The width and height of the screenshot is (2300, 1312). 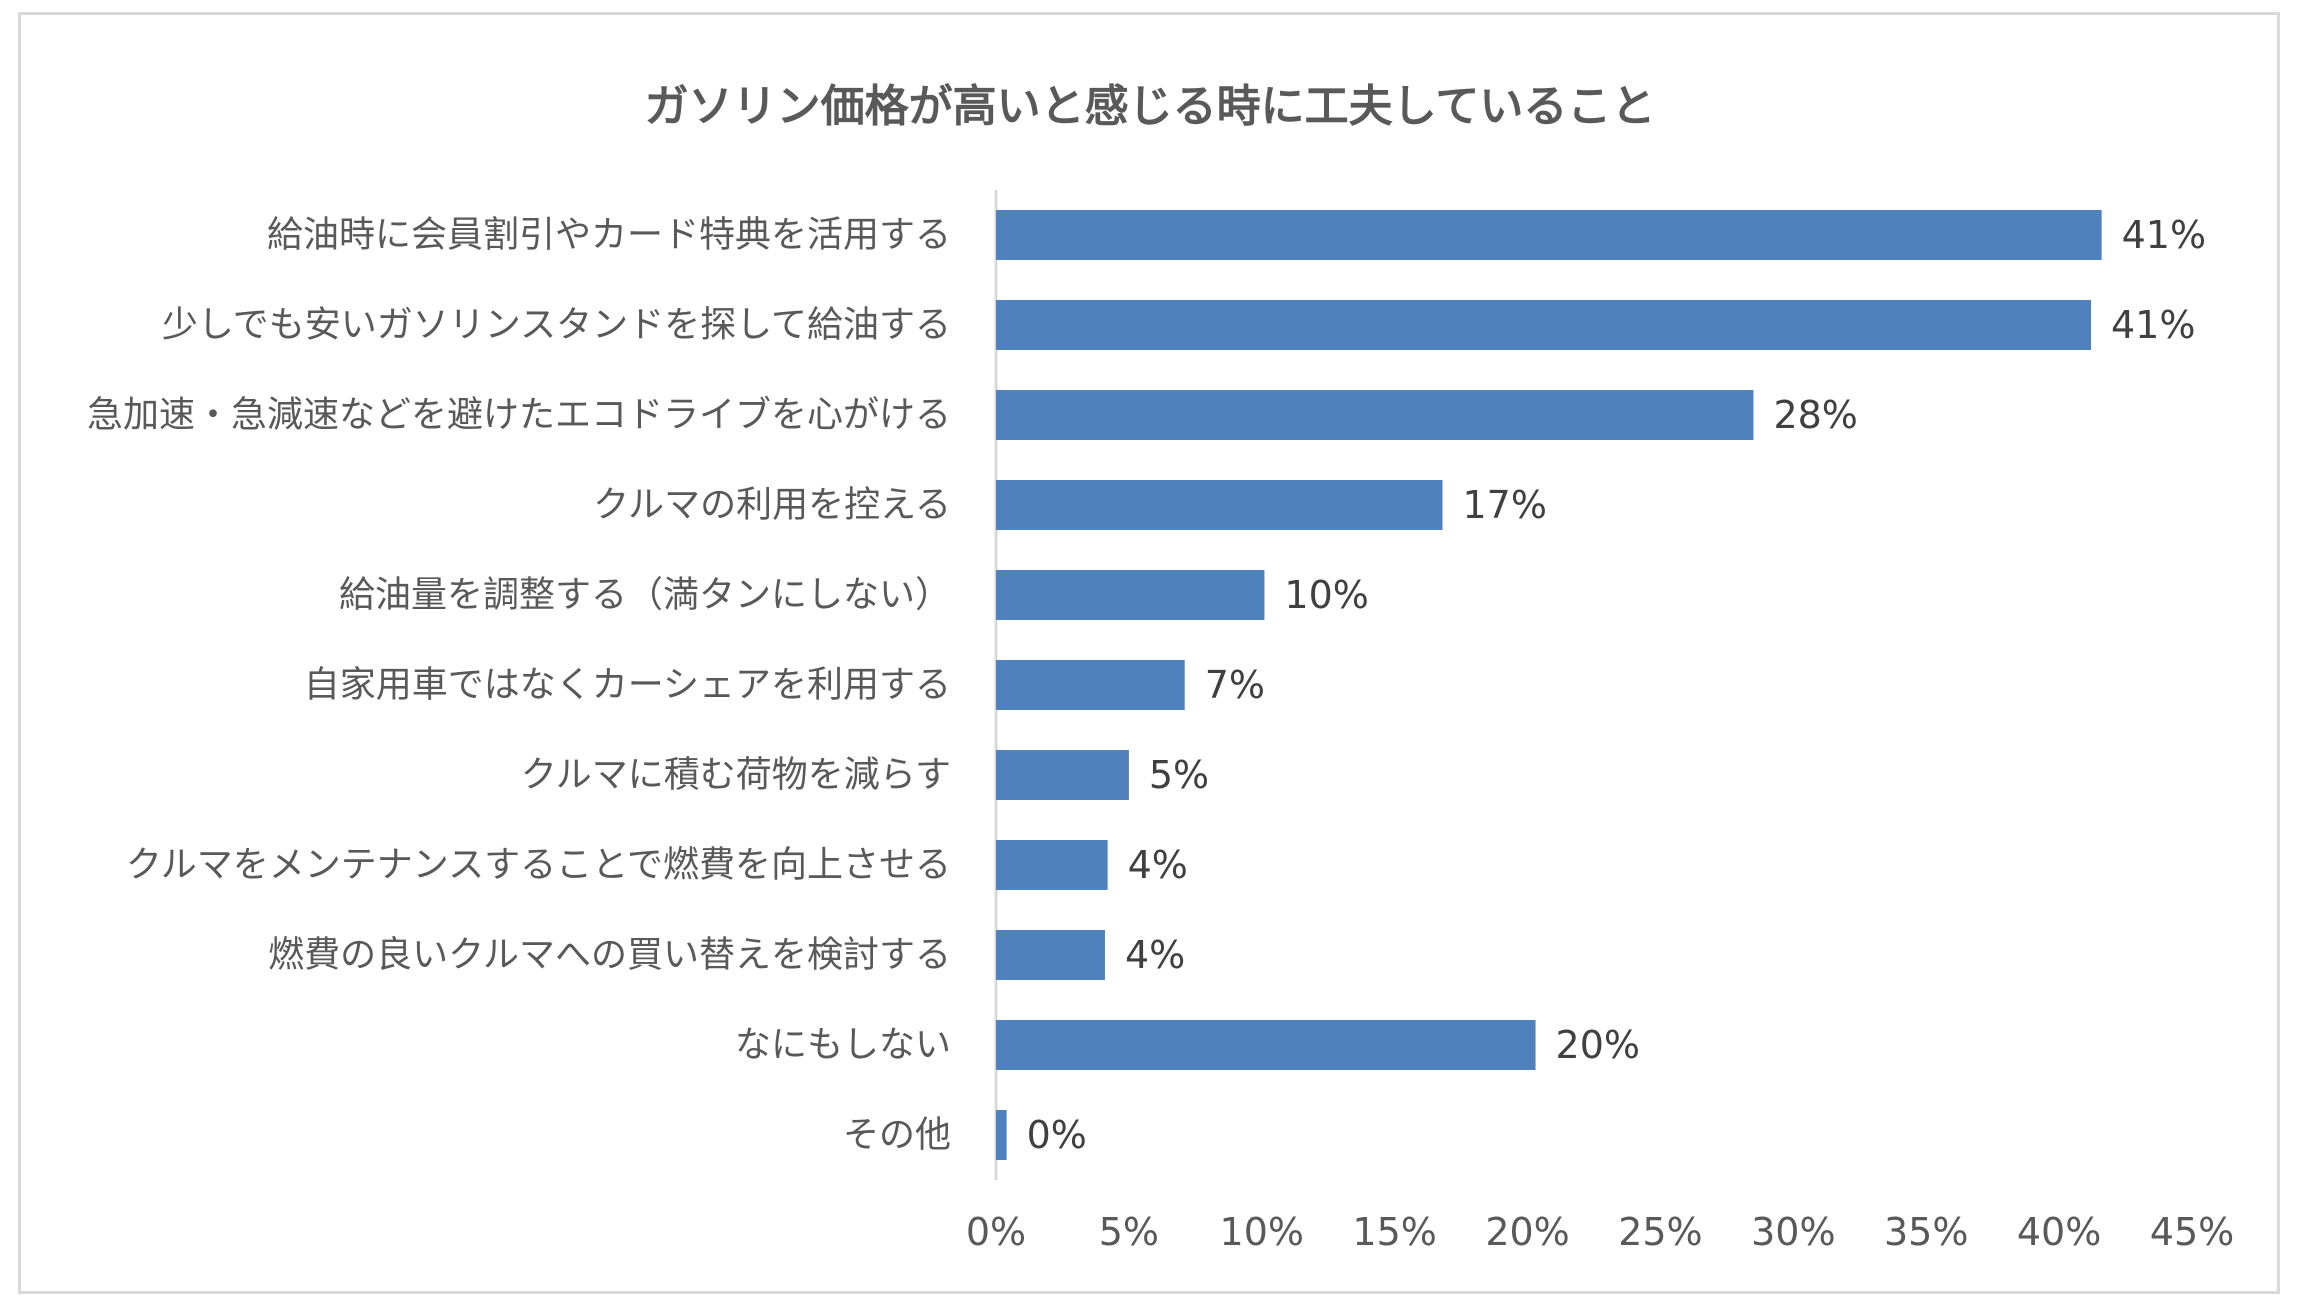 What do you see at coordinates (1598, 1045) in the screenshot?
I see `data-label: 20%` at bounding box center [1598, 1045].